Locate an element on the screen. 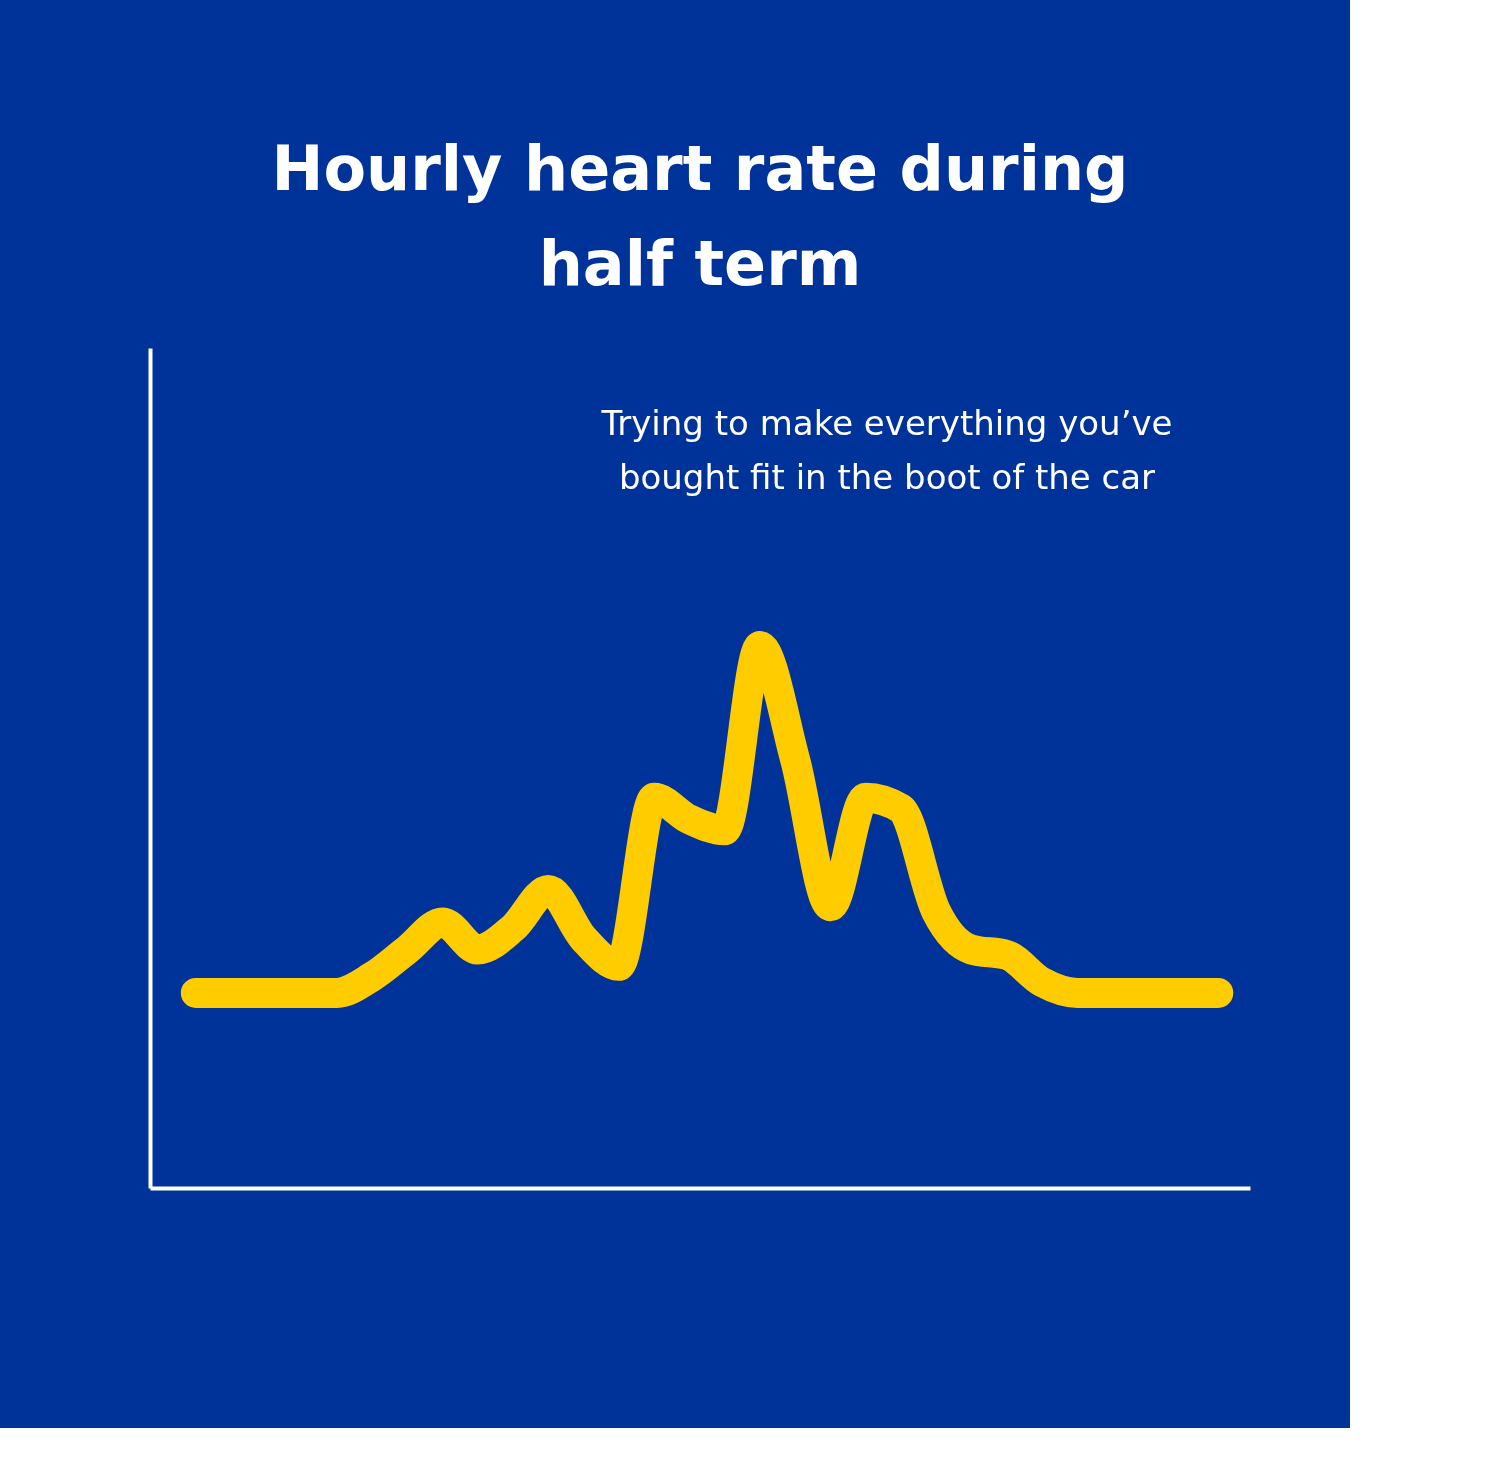 This screenshot has width=1486, height=1484. chart-title: Hourly heart rate during half term is located at coordinates (700, 216).